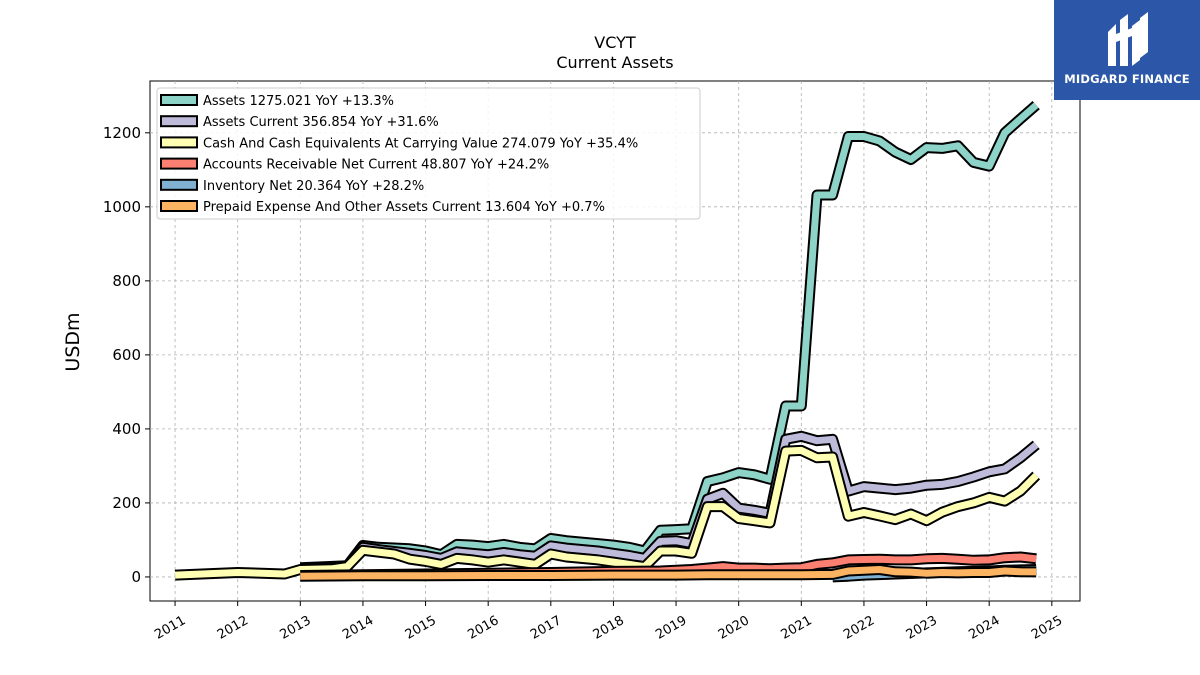 The height and width of the screenshot is (675, 1200). What do you see at coordinates (313, 186) in the screenshot?
I see `legend-entry: Inventory Net 20.364 YoY +28.2%` at bounding box center [313, 186].